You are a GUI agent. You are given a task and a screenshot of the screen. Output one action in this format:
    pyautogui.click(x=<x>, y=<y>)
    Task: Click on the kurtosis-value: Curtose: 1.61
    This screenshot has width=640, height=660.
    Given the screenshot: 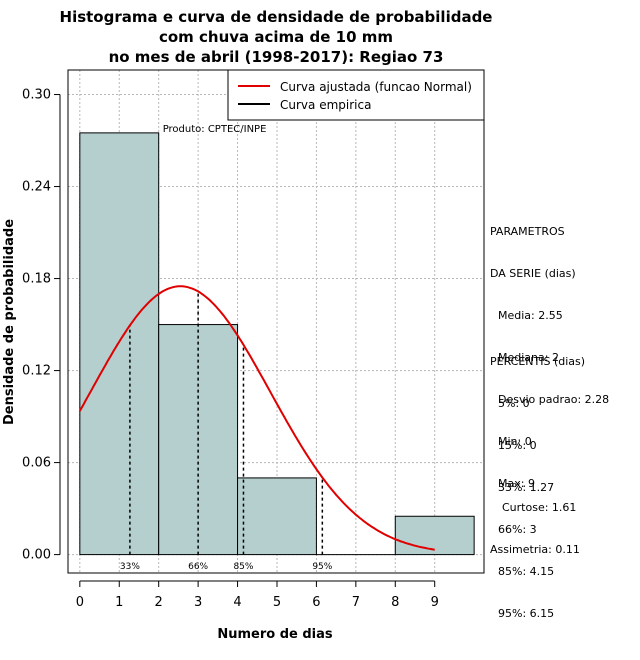 What is the action you would take?
    pyautogui.click(x=539, y=507)
    